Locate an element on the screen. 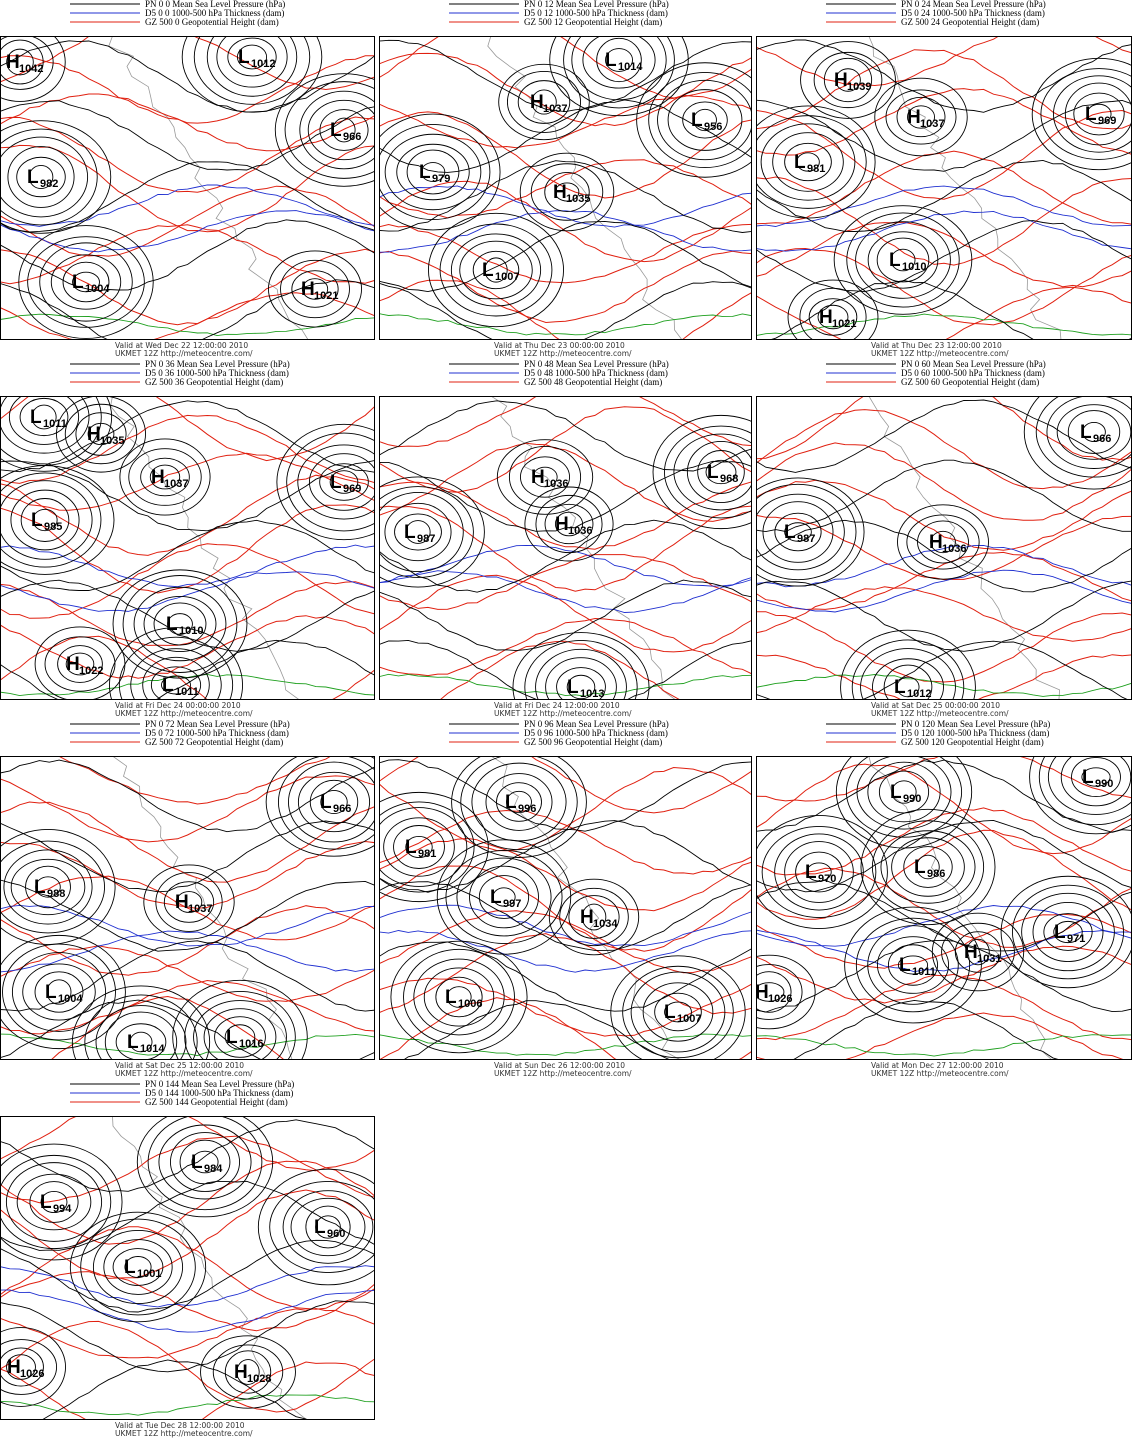 This screenshot has height=1440, width=1133. center-pressure: 971 is located at coordinates (1076, 939).